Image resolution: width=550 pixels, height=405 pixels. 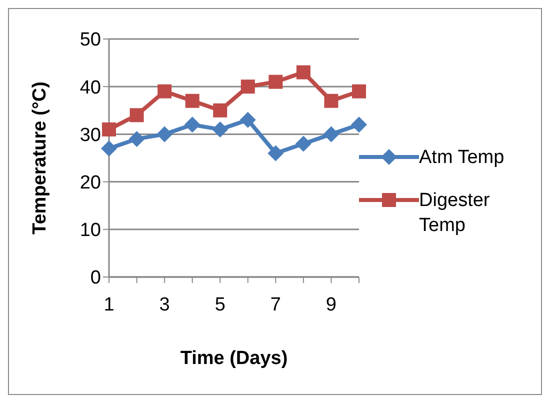 What do you see at coordinates (90, 183) in the screenshot?
I see `y-tick-label: 20` at bounding box center [90, 183].